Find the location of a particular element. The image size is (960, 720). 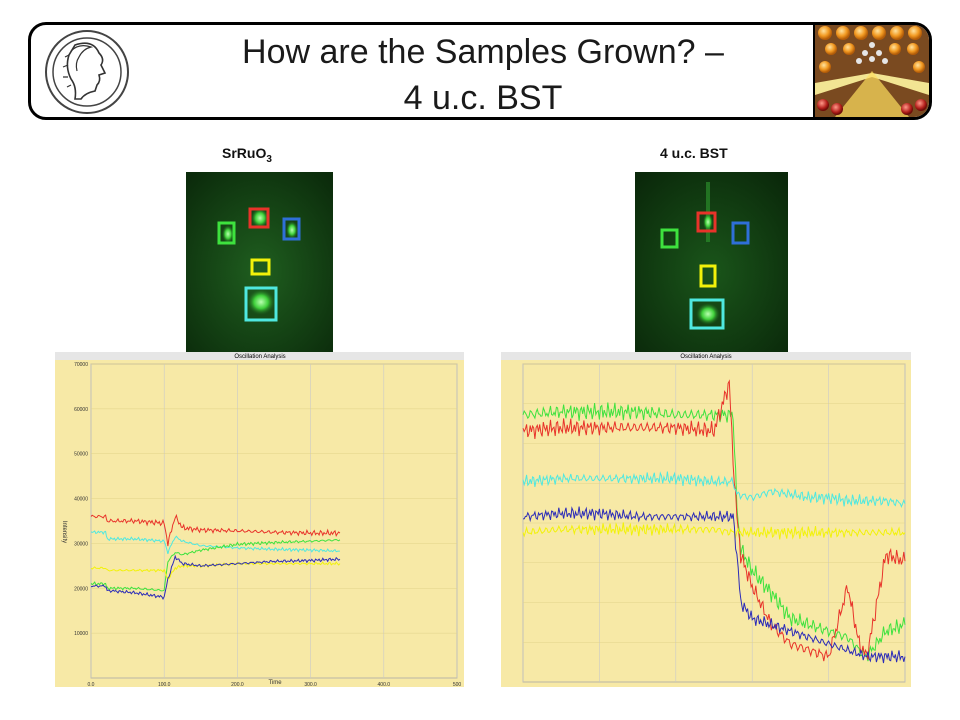

x-tick-label: 200.0 is located at coordinates (237, 684).